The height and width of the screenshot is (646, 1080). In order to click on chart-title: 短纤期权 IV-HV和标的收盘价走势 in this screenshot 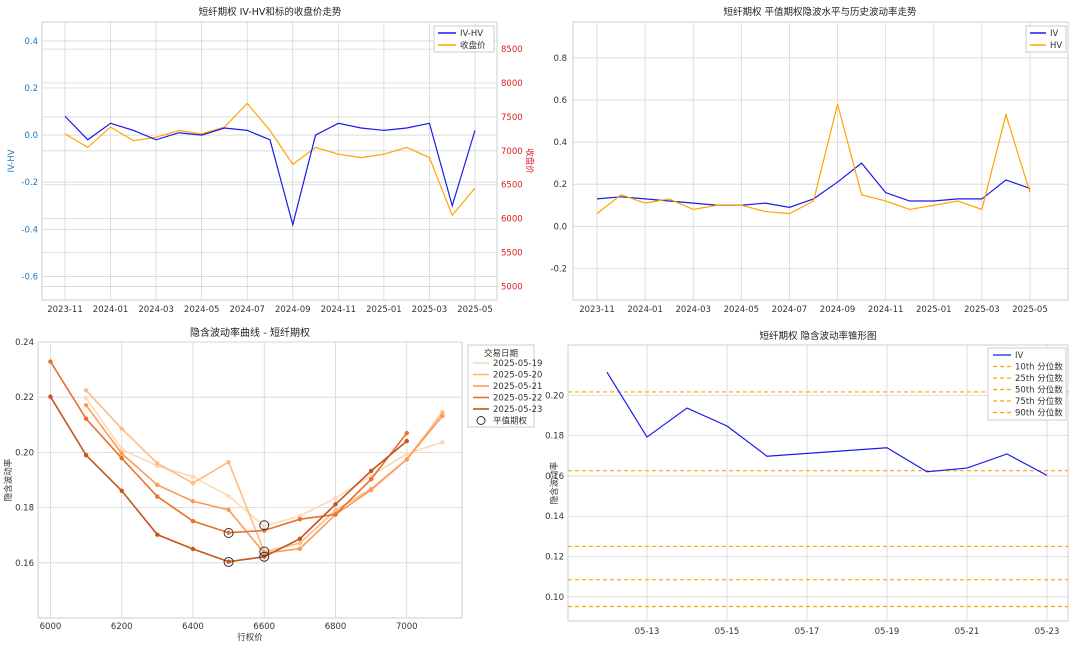, I will do `click(270, 12)`.